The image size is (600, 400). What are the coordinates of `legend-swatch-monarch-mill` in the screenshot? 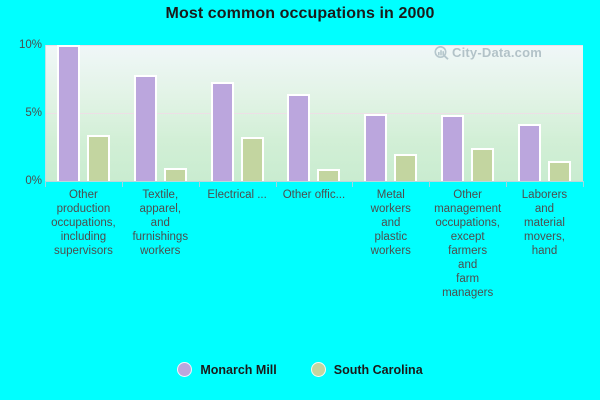 It's located at (185, 369).